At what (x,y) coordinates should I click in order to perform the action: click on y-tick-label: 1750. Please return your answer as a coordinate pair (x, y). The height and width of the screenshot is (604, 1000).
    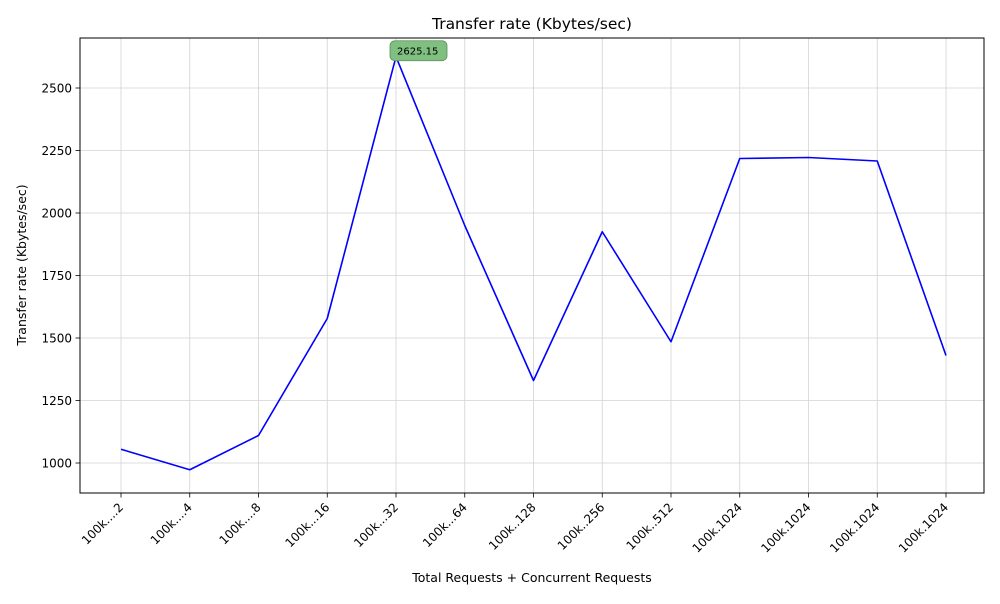
    Looking at the image, I should click on (56, 276).